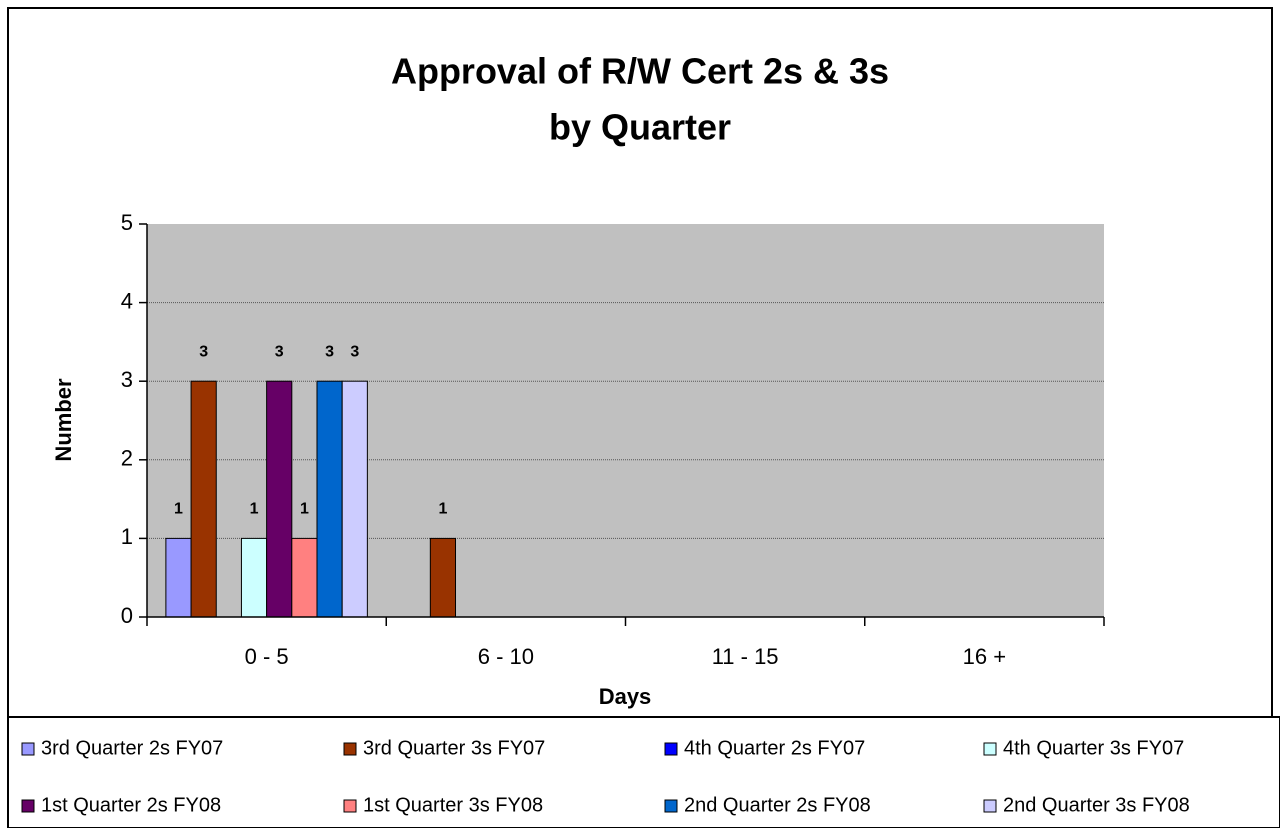 The height and width of the screenshot is (828, 1280). I want to click on chart-subtitle: by Quarter, so click(640, 127).